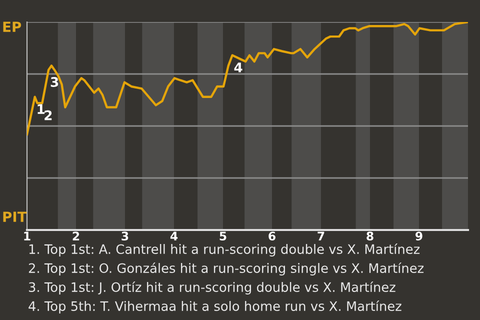  What do you see at coordinates (272, 236) in the screenshot?
I see `x-tick-label: 6` at bounding box center [272, 236].